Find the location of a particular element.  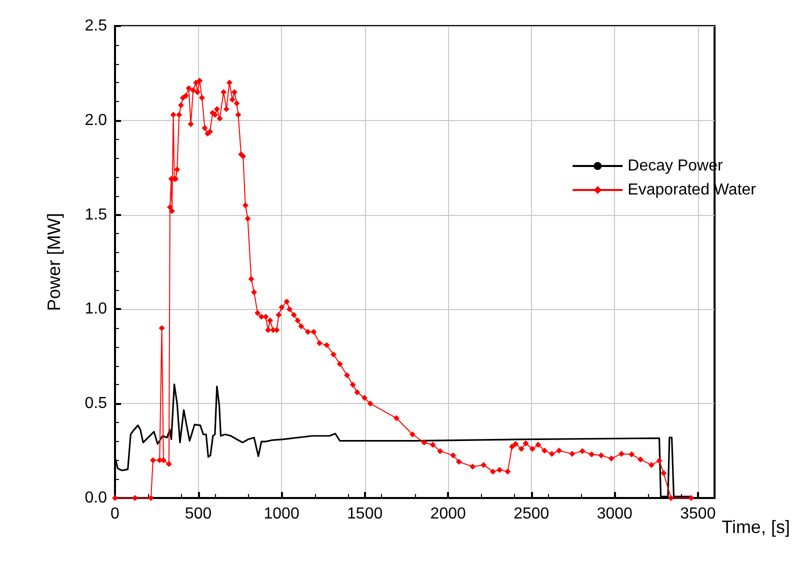

x-axis-title: Time, [s] is located at coordinates (756, 527).